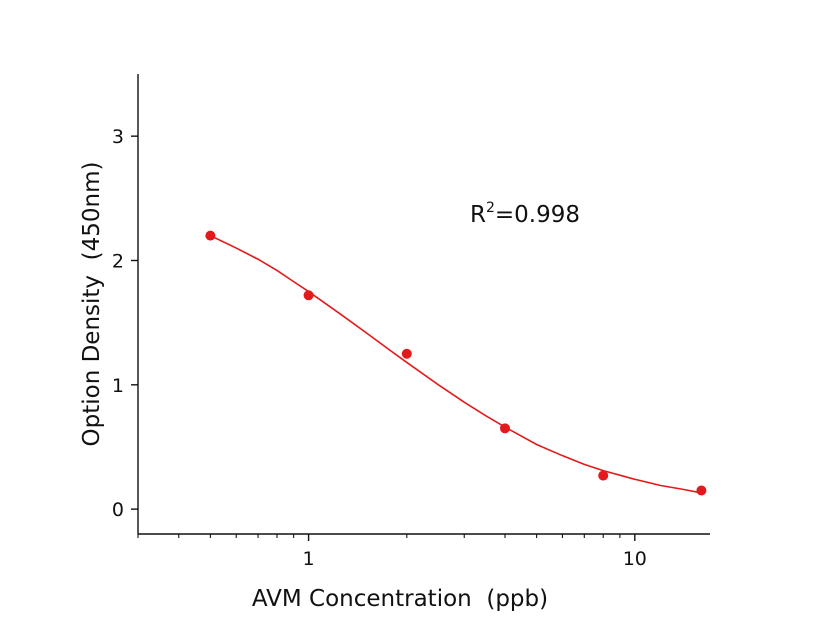 The height and width of the screenshot is (640, 816). I want to click on y-ticks: 0 1 2 3, so click(125, 323).